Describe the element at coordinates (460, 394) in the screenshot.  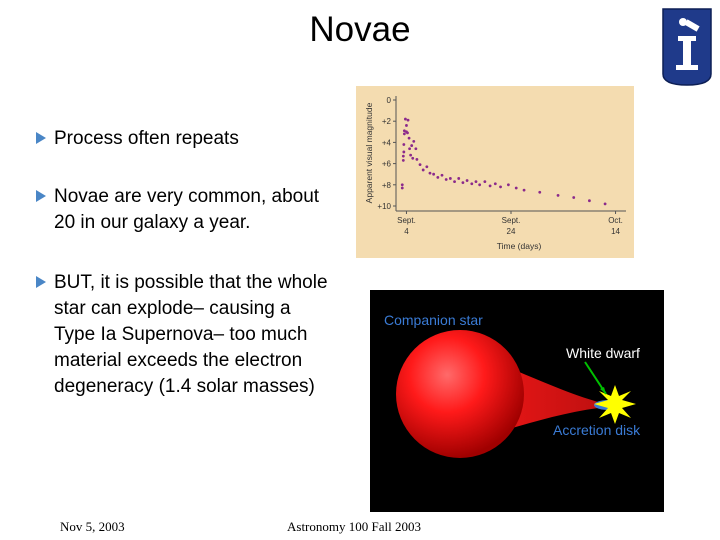
I see `companion-star` at that location.